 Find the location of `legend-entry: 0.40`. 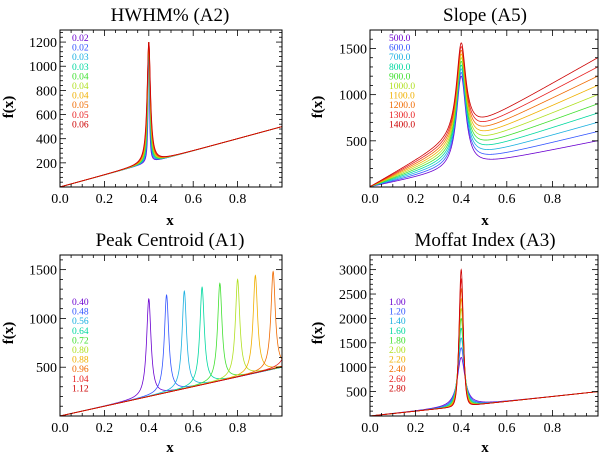

legend-entry: 0.40 is located at coordinates (80, 303).